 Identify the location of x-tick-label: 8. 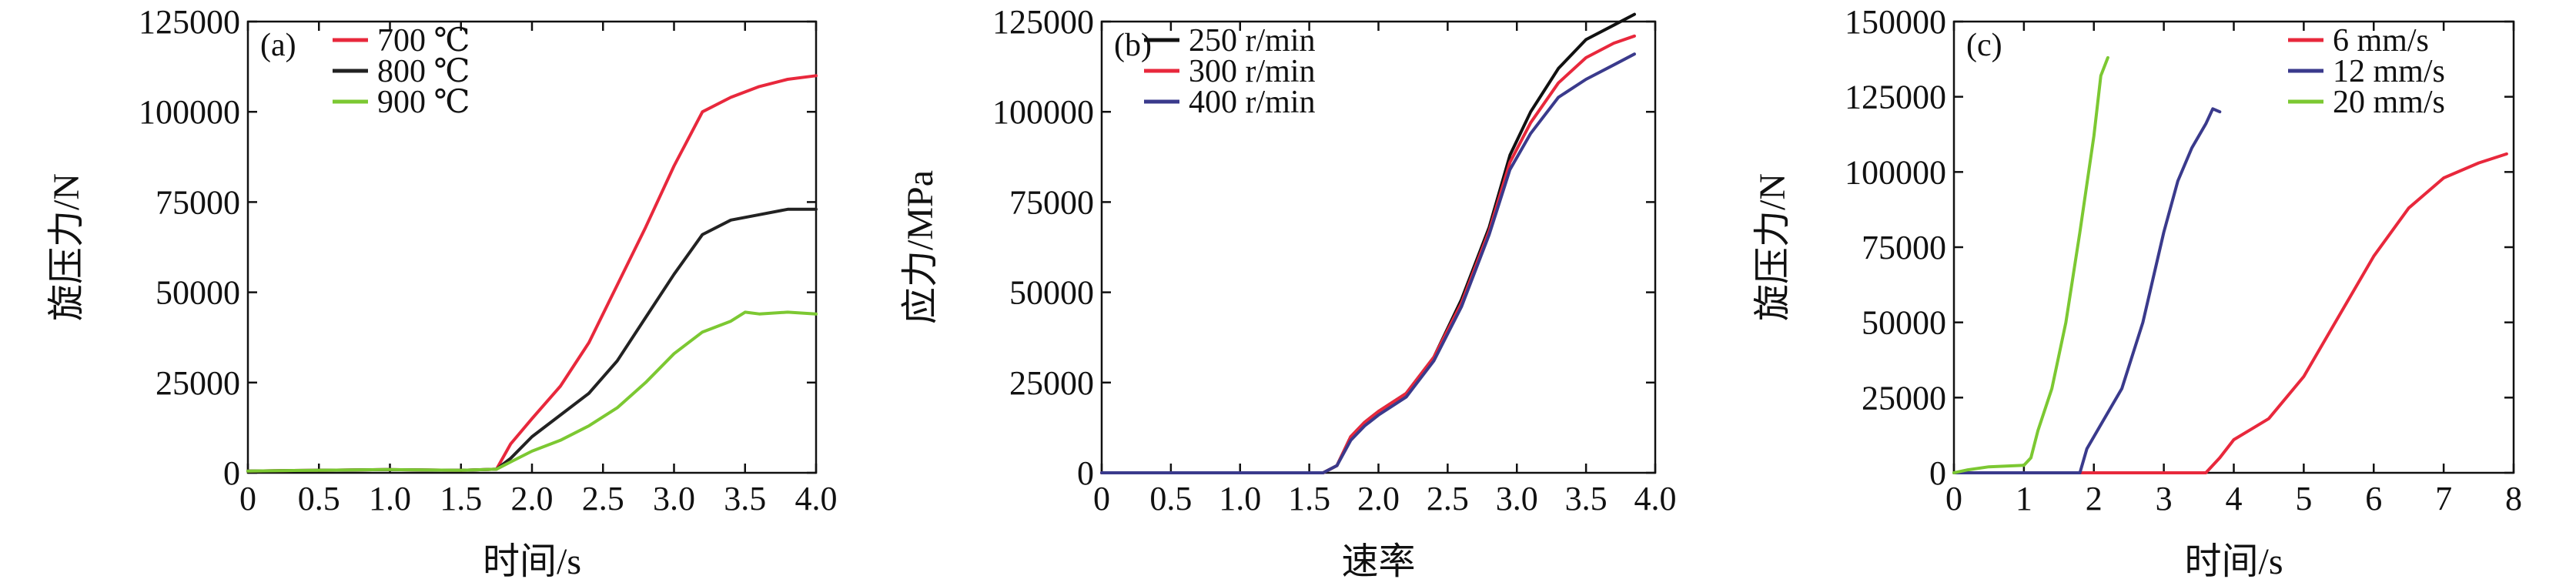
(2514, 498).